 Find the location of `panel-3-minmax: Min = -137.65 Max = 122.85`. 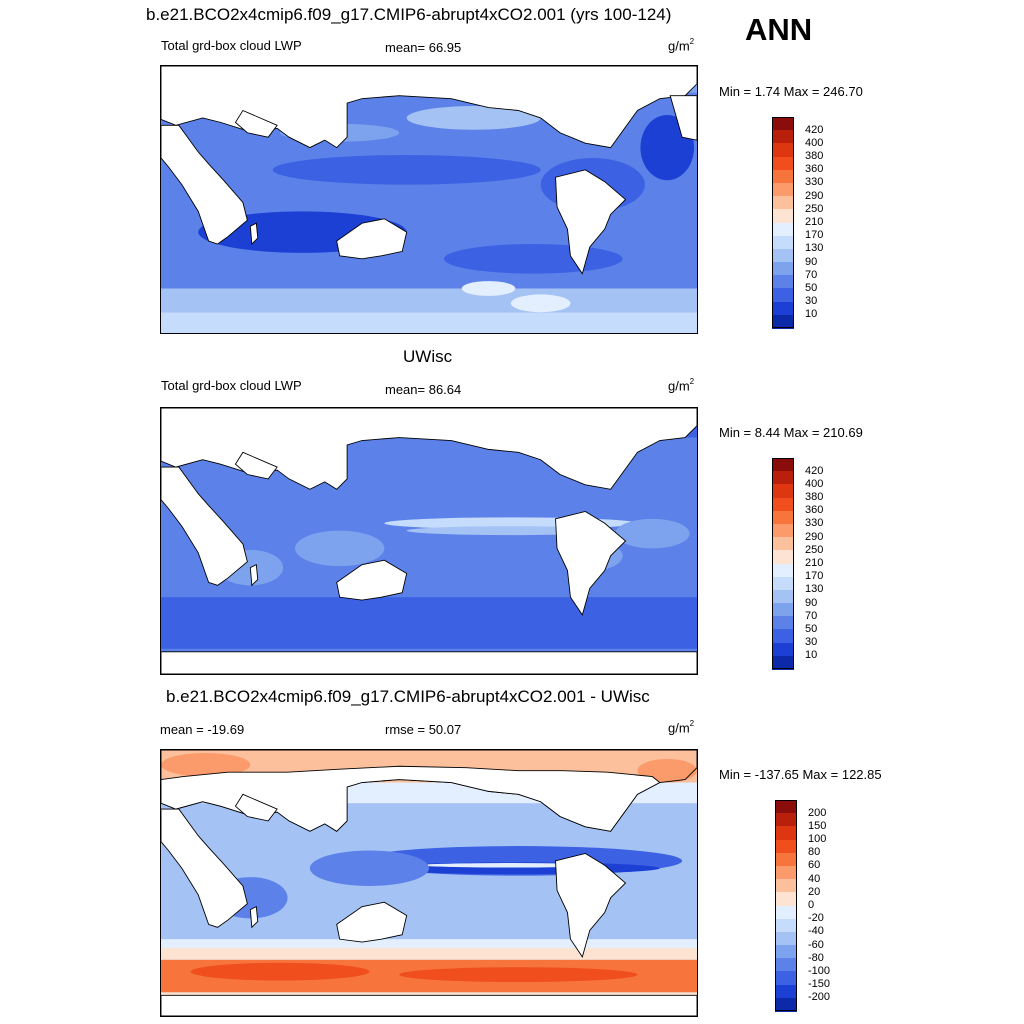

panel-3-minmax: Min = -137.65 Max = 122.85 is located at coordinates (800, 774).